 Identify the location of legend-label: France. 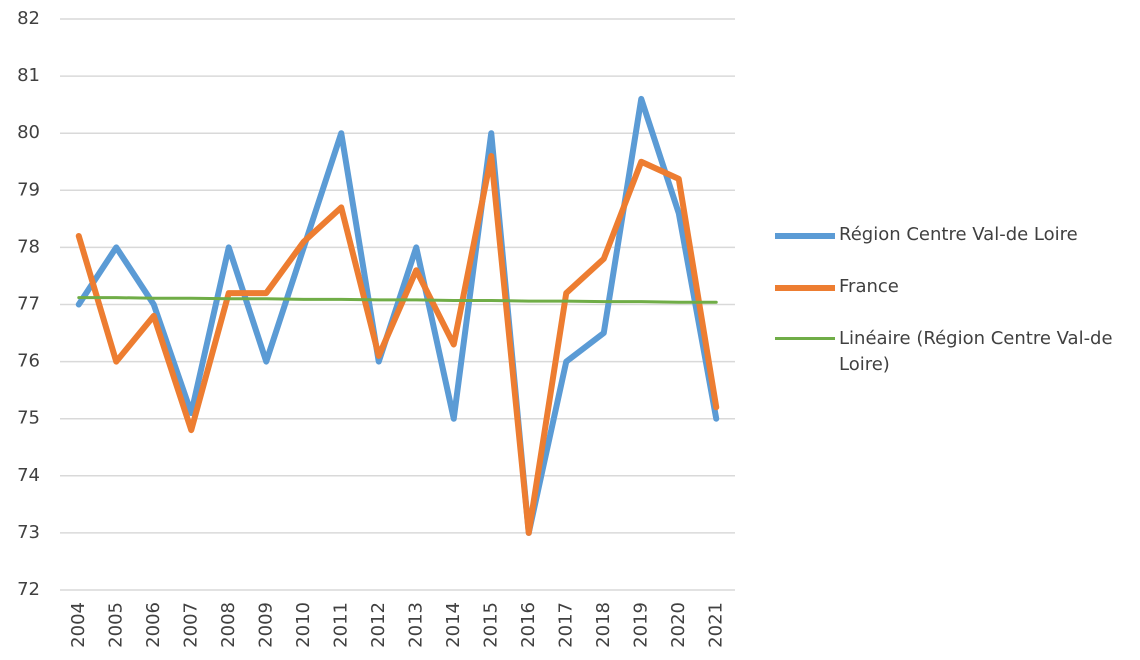
(869, 286).